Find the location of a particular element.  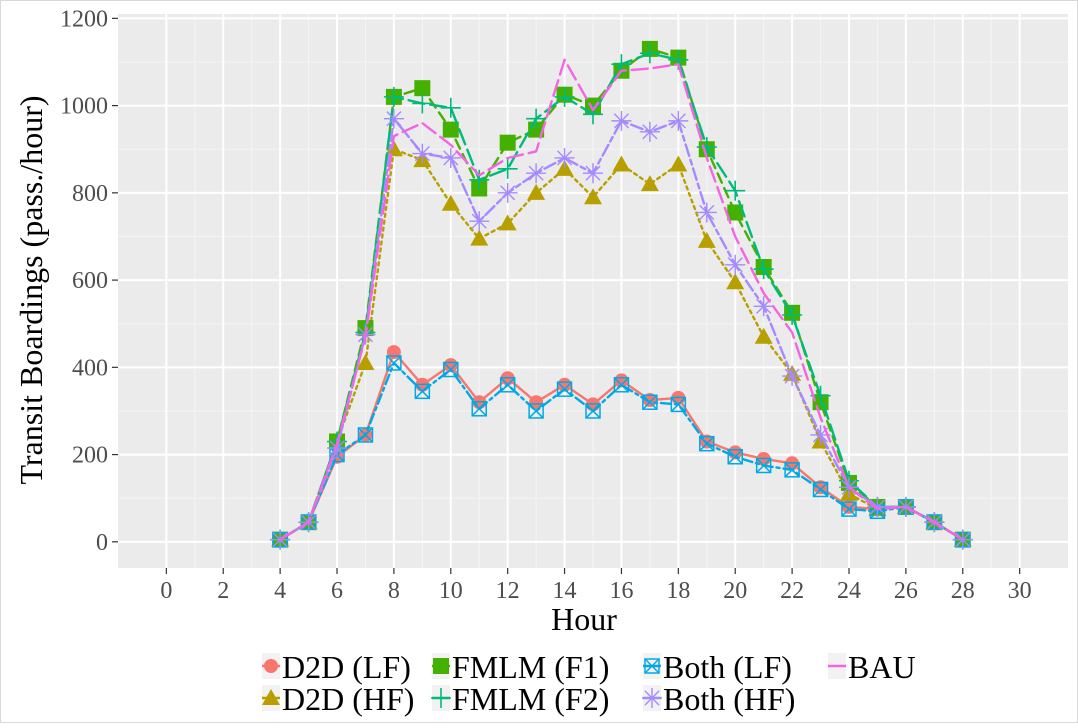

y-tick-labels: 0 200 400 600 800 1000 1200 is located at coordinates (84, 280).